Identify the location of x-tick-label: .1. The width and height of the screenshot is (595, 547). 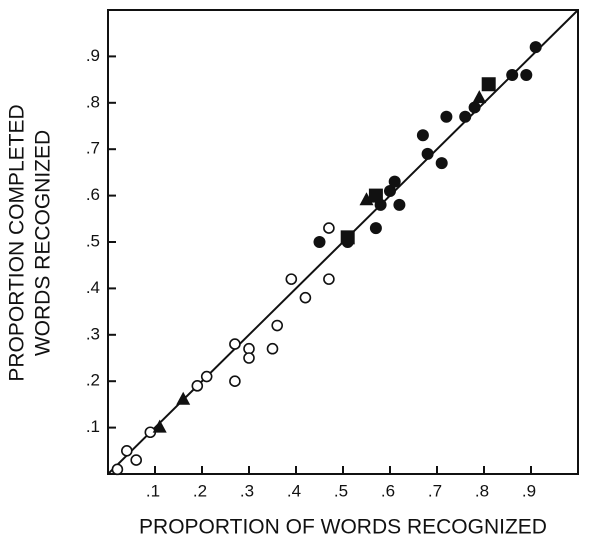
(153, 490).